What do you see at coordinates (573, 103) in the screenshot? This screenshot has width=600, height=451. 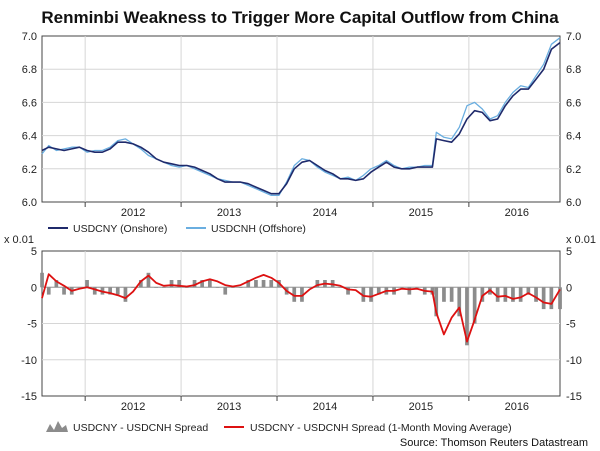 I see `top-y-tick-label-right: 6.6` at bounding box center [573, 103].